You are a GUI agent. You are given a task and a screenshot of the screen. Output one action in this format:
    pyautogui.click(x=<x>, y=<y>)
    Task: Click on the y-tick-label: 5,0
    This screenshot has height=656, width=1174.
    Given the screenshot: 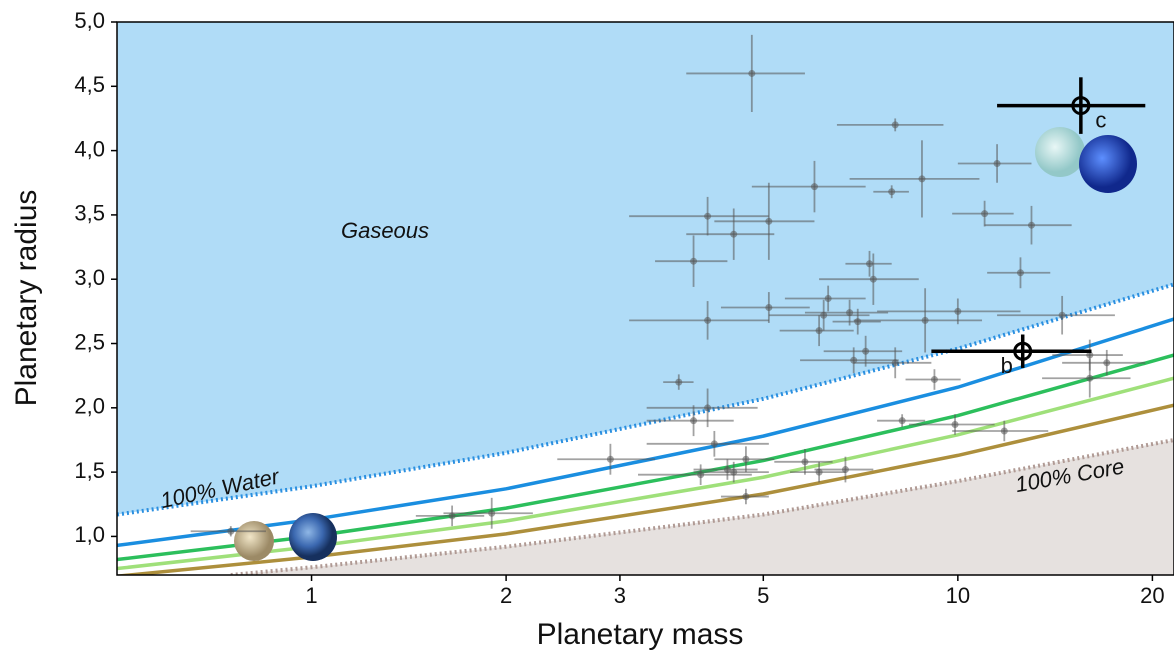 What is the action you would take?
    pyautogui.click(x=89, y=20)
    